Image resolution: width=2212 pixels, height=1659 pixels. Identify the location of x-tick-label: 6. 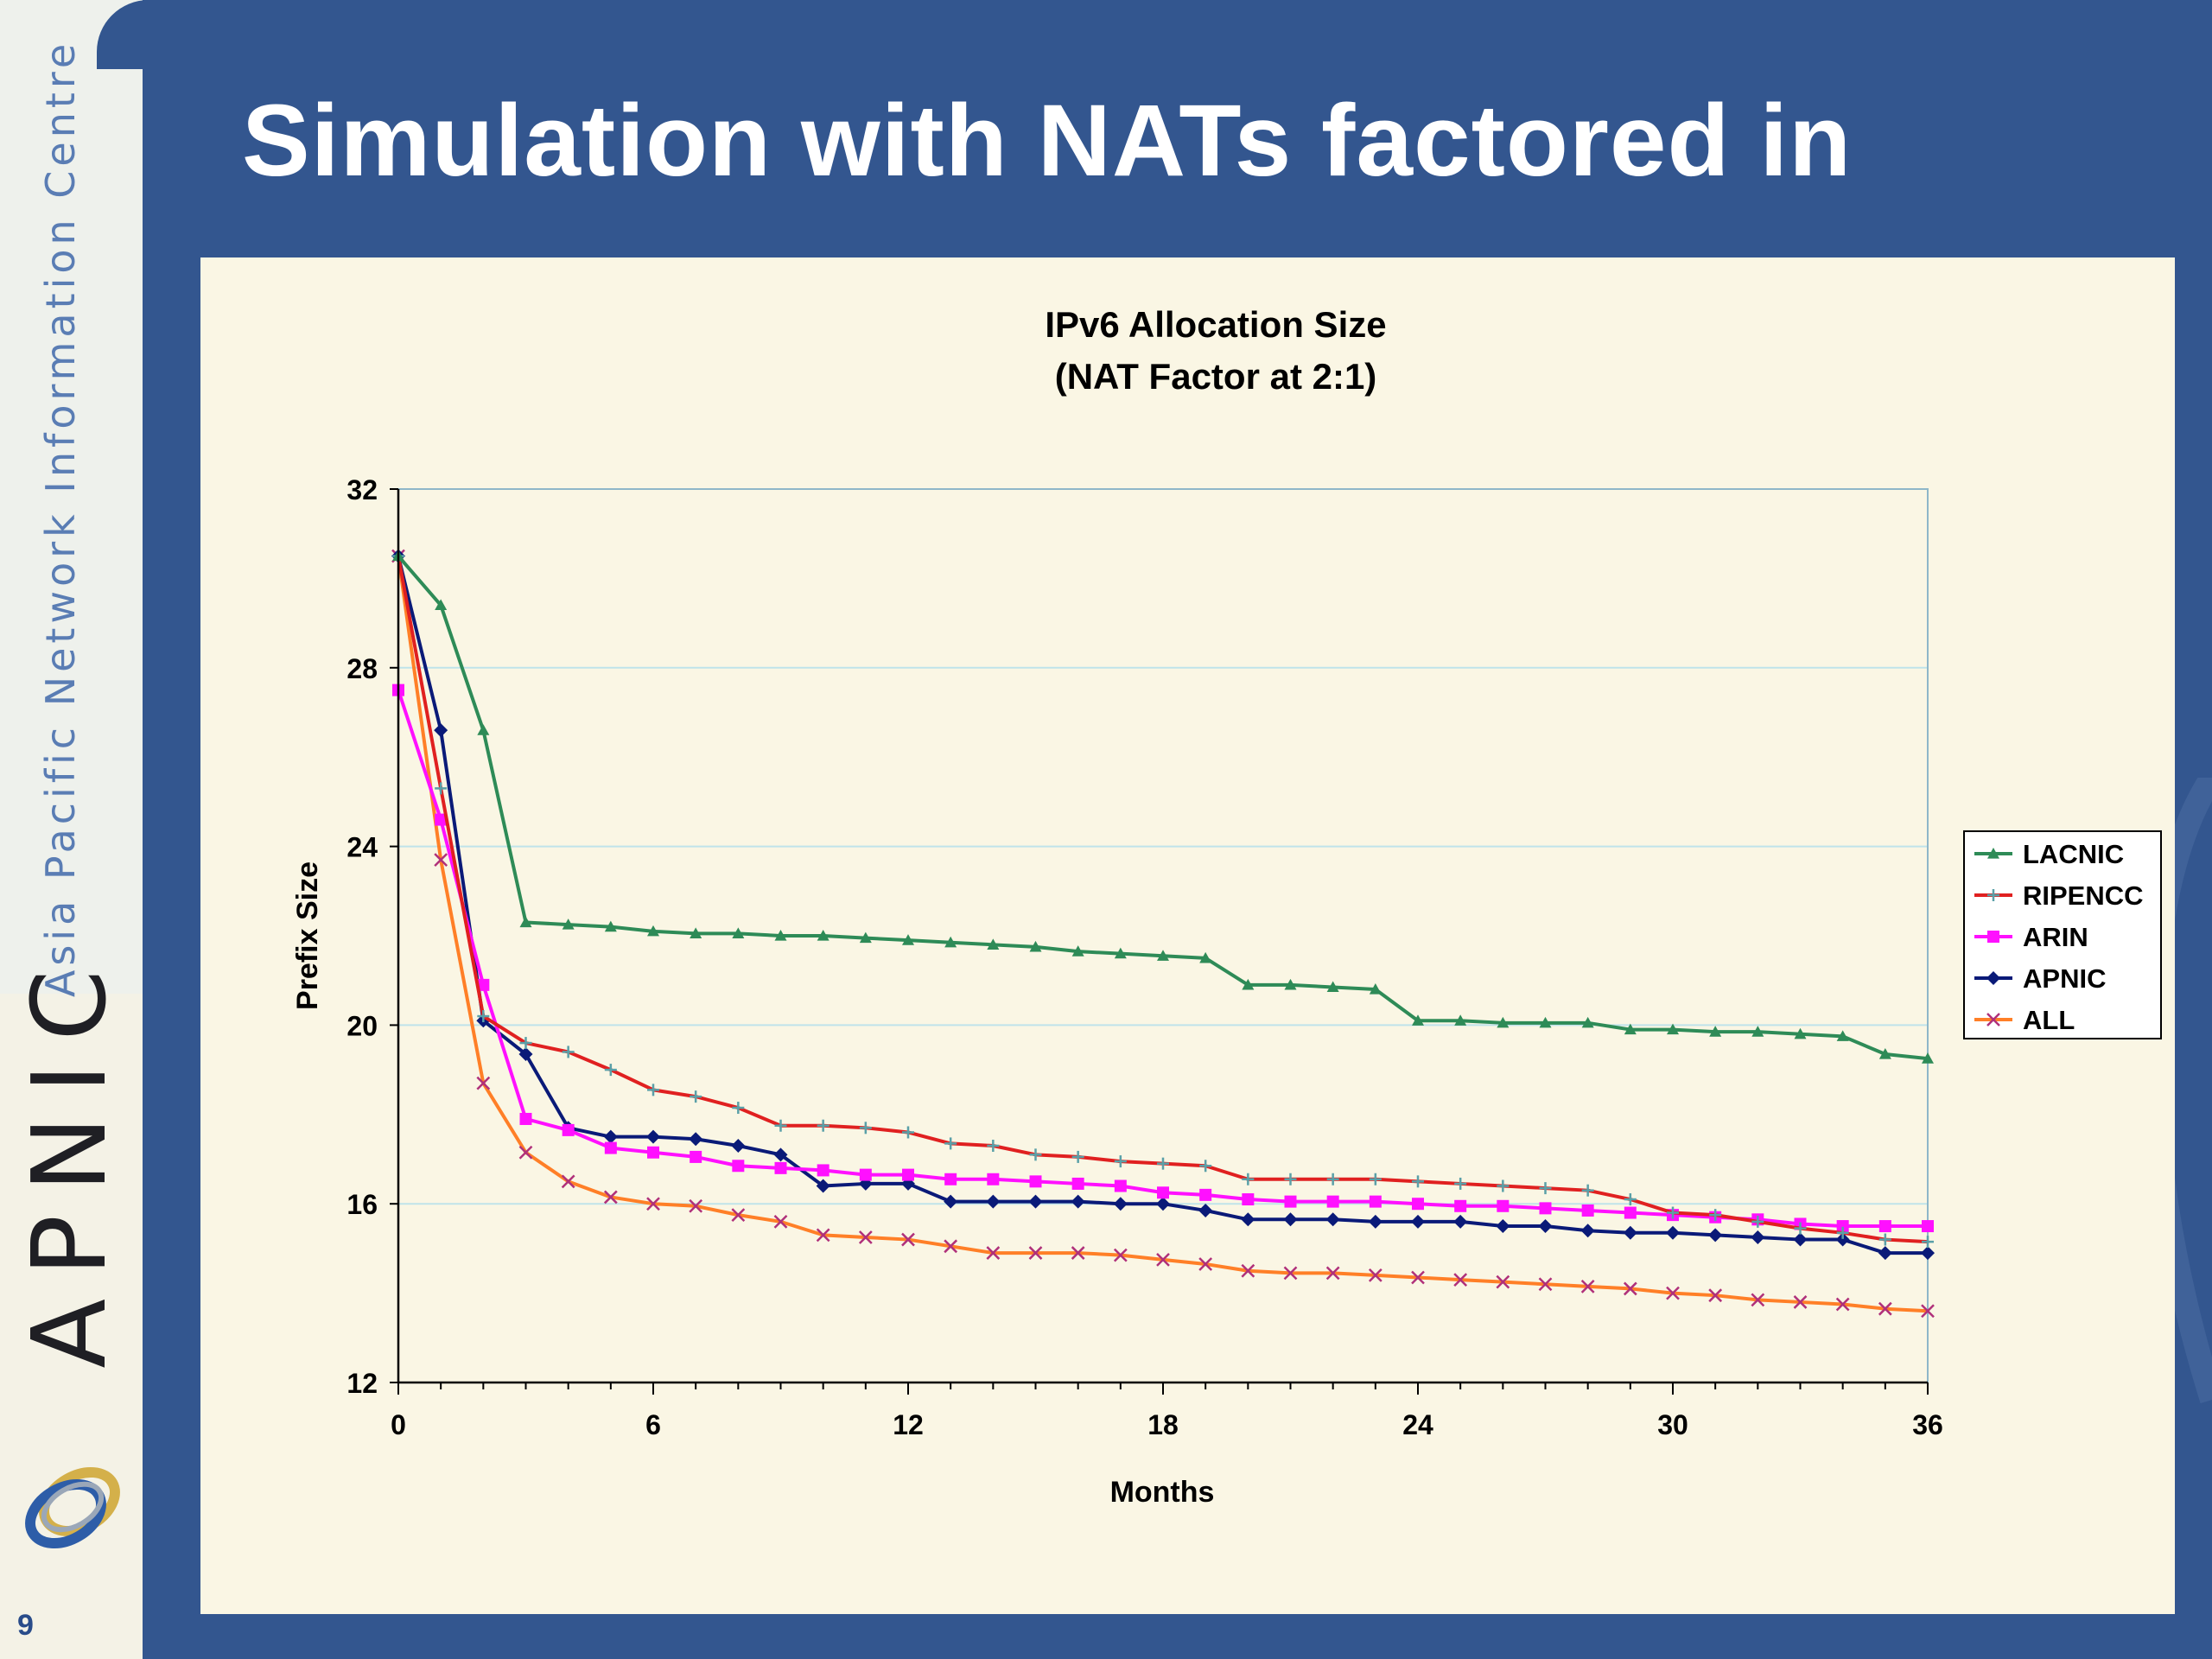
(653, 1424).